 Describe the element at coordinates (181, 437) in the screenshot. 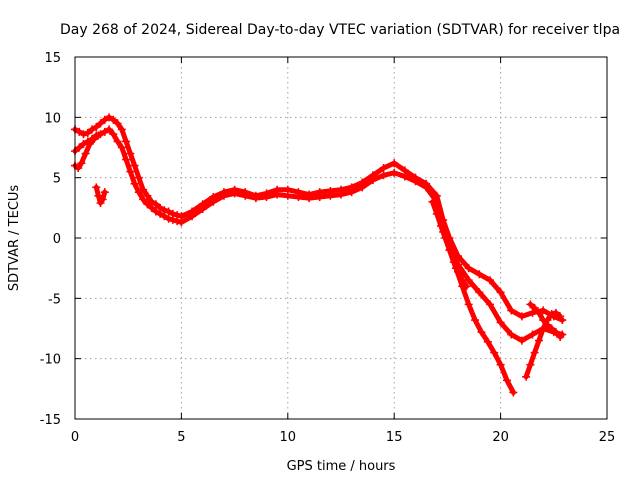

I see `x-tick-label: 5` at that location.